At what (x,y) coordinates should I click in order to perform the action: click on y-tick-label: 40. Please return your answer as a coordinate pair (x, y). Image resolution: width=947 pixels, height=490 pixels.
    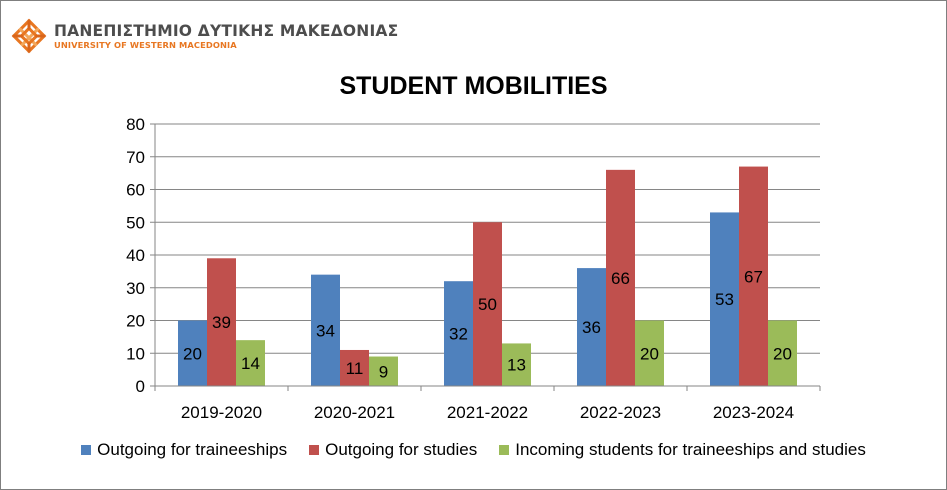
    Looking at the image, I should click on (135, 255).